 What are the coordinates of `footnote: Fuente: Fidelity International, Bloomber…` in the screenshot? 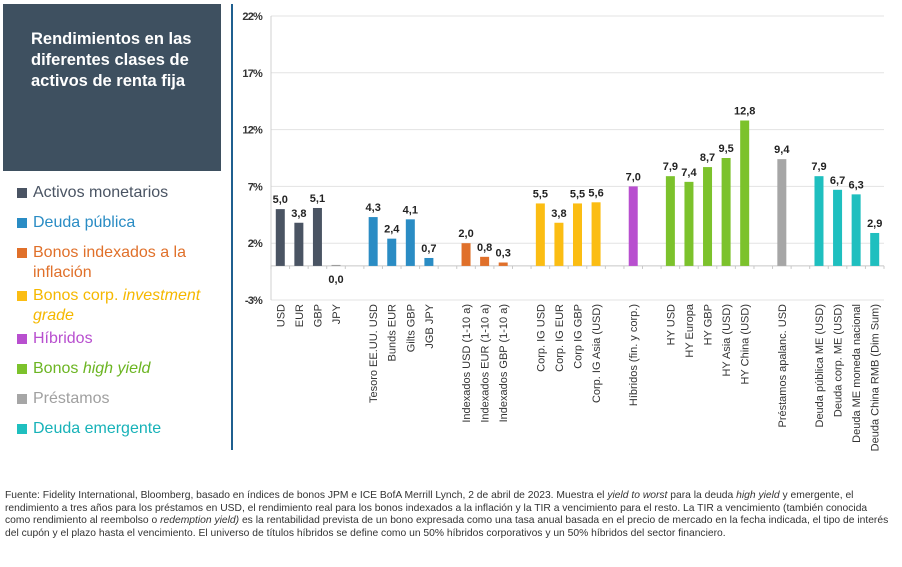 It's located at (450, 515).